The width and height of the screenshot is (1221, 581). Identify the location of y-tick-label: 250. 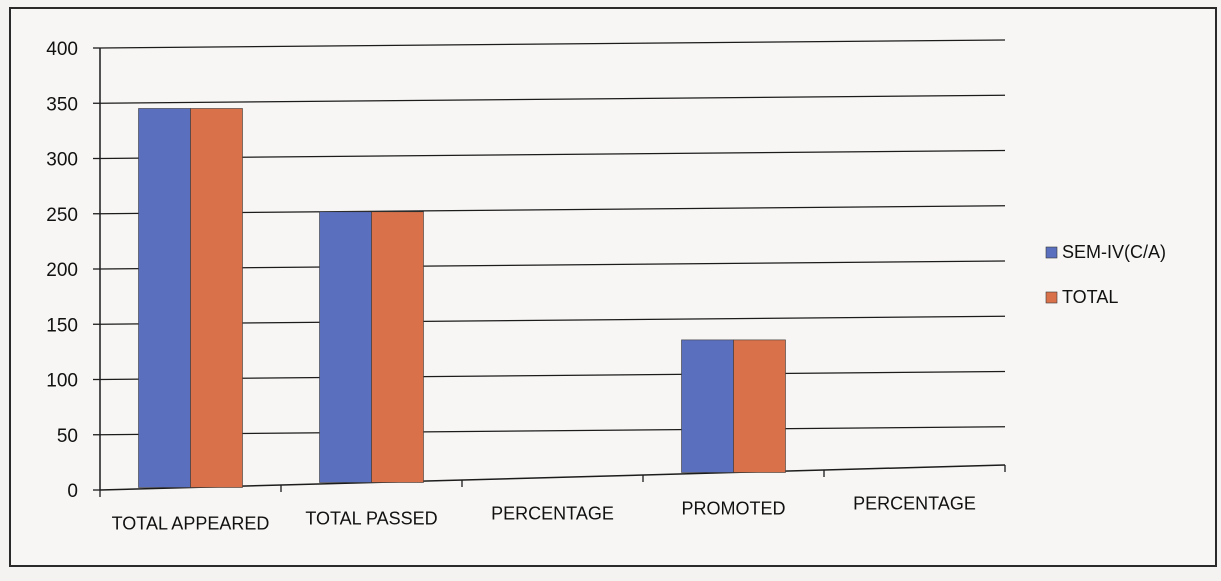
(62, 215).